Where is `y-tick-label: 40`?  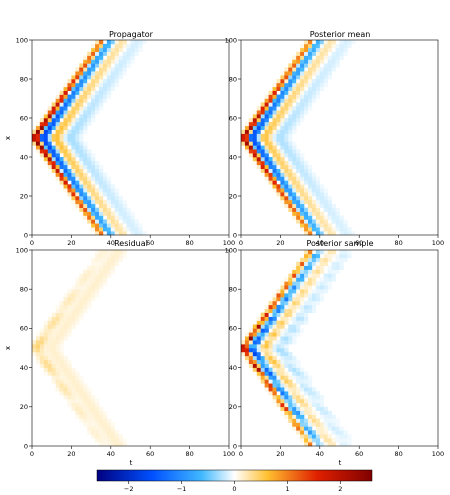 y-tick-label: 40 is located at coordinates (24, 368).